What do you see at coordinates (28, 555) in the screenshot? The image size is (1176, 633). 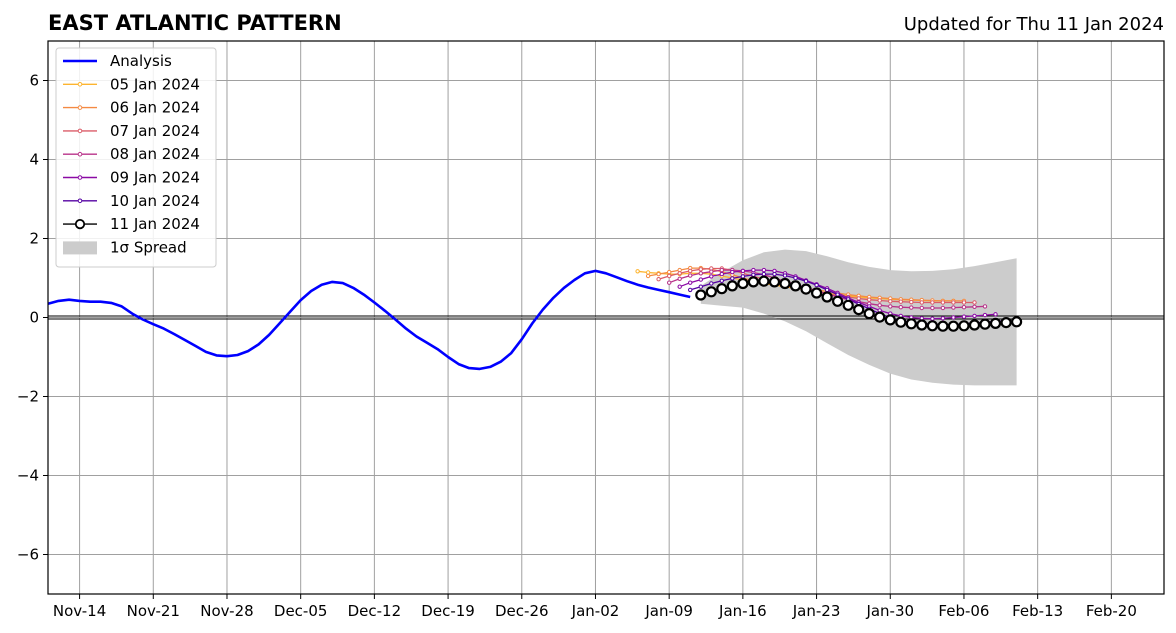 I see `y-tick-label: −6` at bounding box center [28, 555].